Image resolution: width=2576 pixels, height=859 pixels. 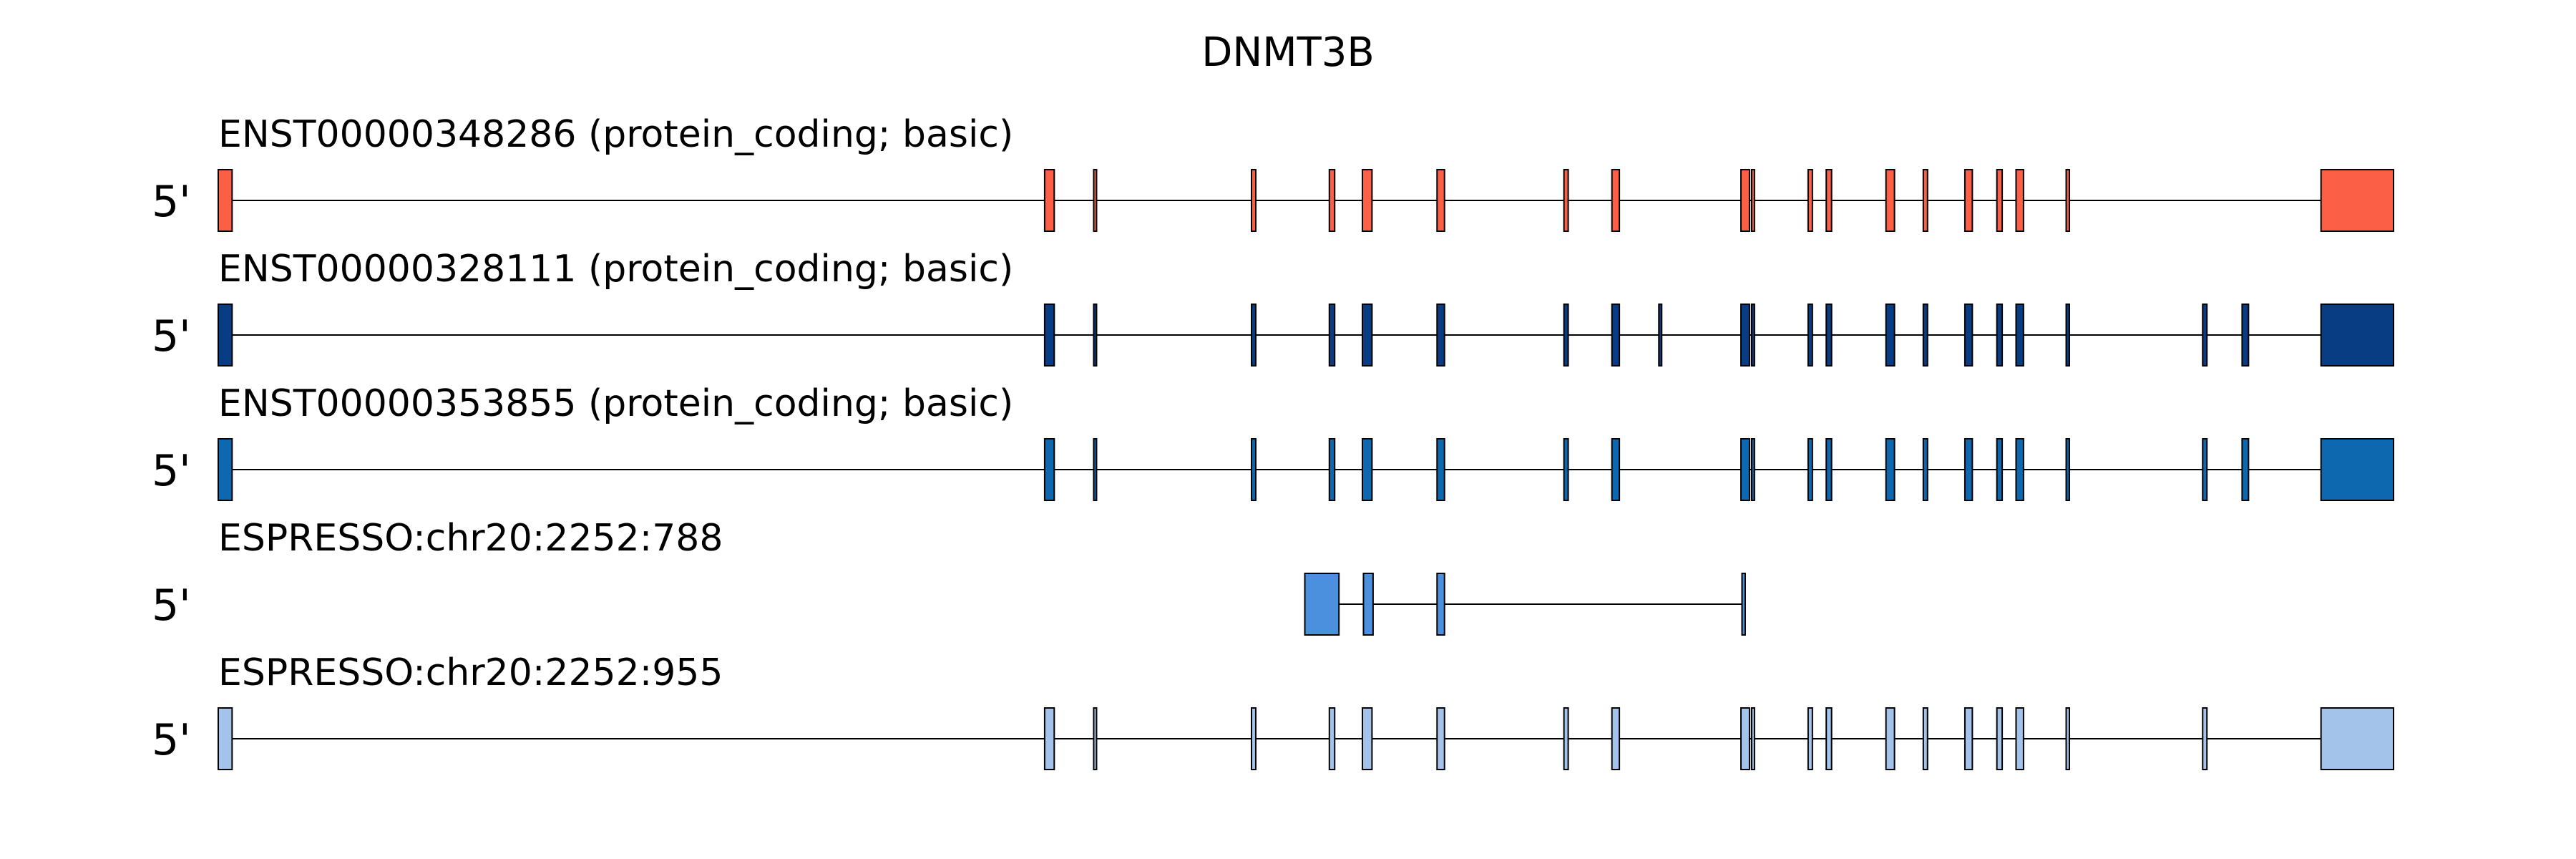 I want to click on transcript-label: ESPRESSO:chr20:2252:955, so click(x=470, y=672).